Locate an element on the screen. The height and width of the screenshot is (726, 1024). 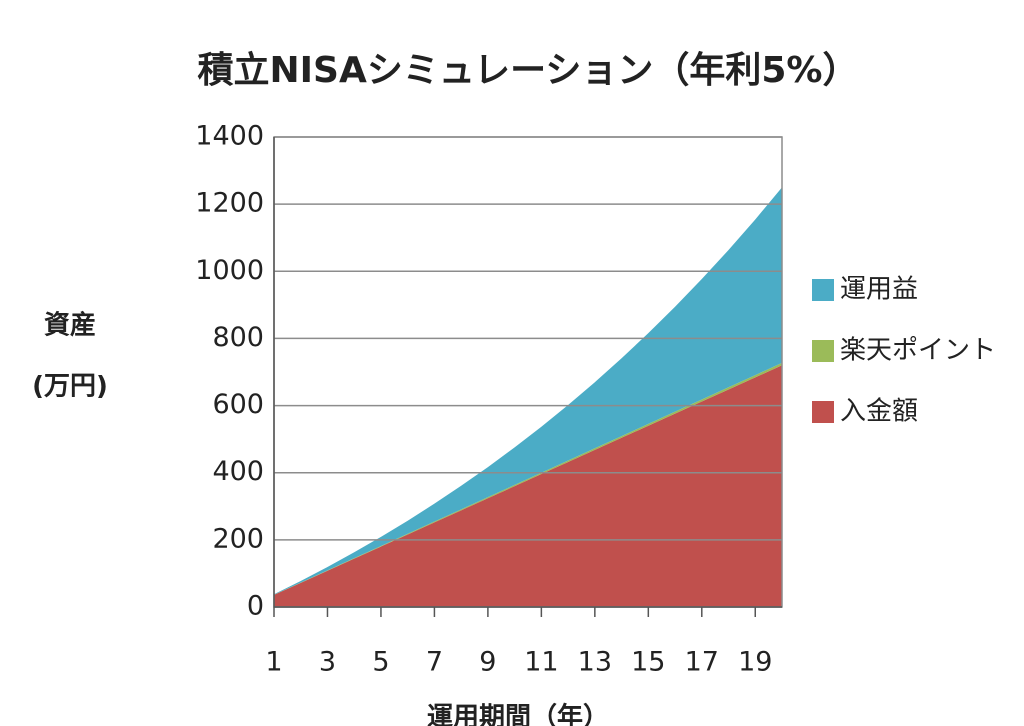
x-tick-label: 19 is located at coordinates (755, 662).